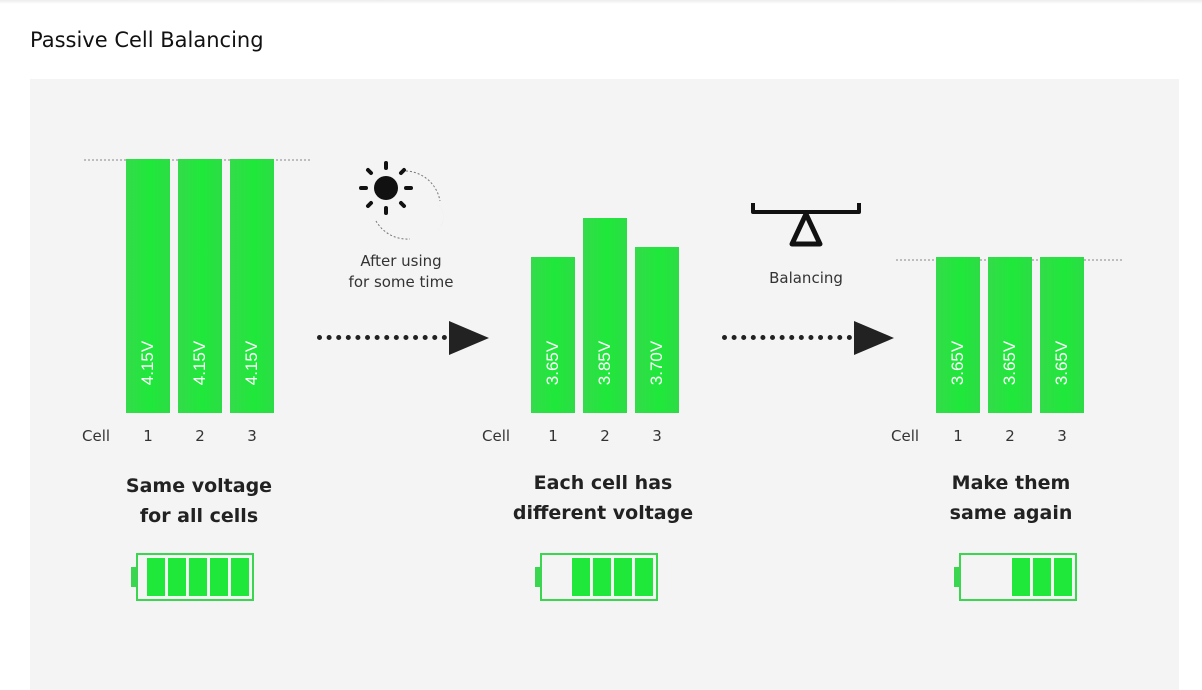 This screenshot has height=690, width=1202. I want to click on transition-line: After using, so click(401, 261).